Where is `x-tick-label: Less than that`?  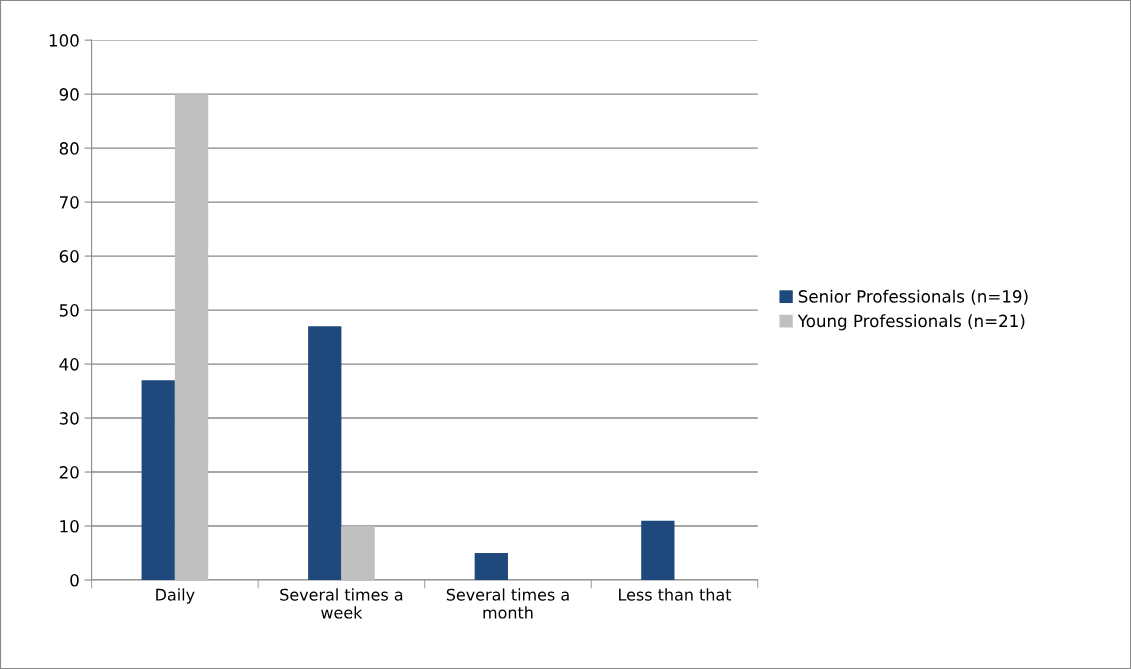
x-tick-label: Less than that is located at coordinates (675, 594).